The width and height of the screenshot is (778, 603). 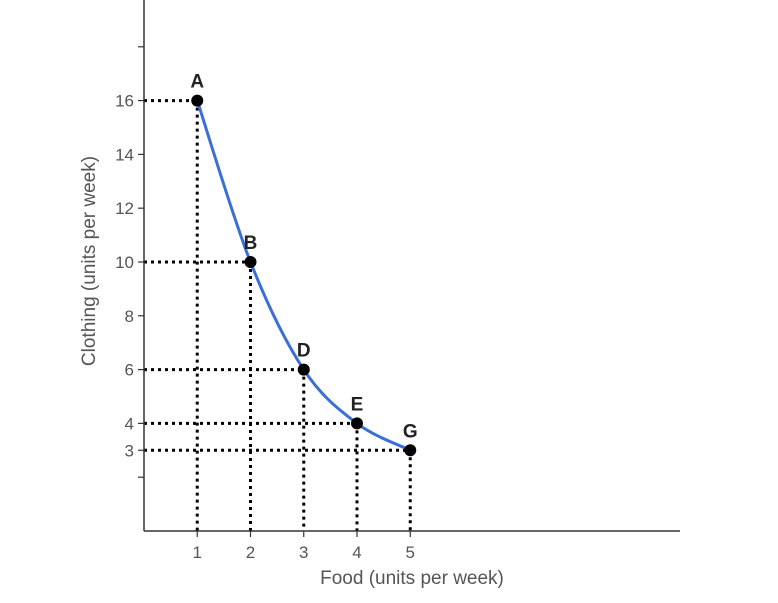 I want to click on y-axis-ticks: 3 4 6 8 10 12 14 16, so click(x=129, y=262).